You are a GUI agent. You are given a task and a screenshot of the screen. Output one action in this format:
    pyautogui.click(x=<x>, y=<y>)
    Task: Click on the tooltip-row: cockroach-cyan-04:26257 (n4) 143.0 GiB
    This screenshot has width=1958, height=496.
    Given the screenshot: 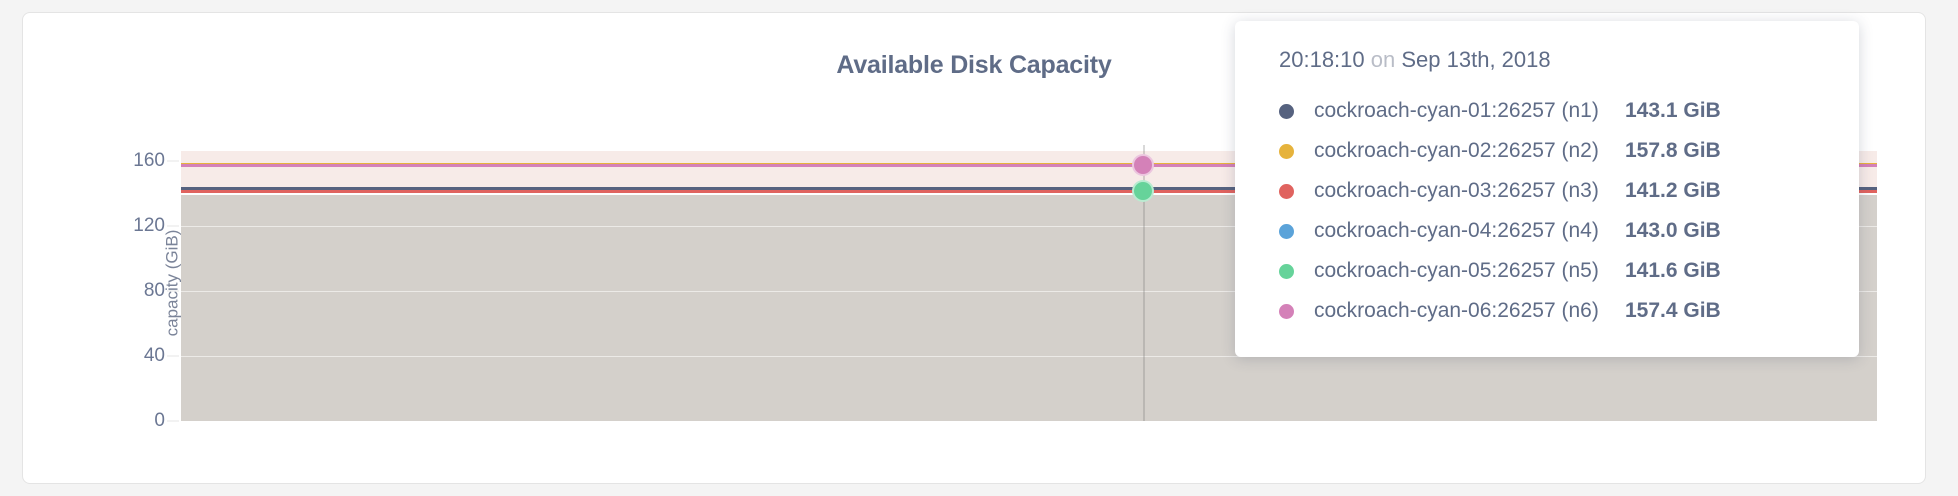 What is the action you would take?
    pyautogui.click(x=1552, y=231)
    